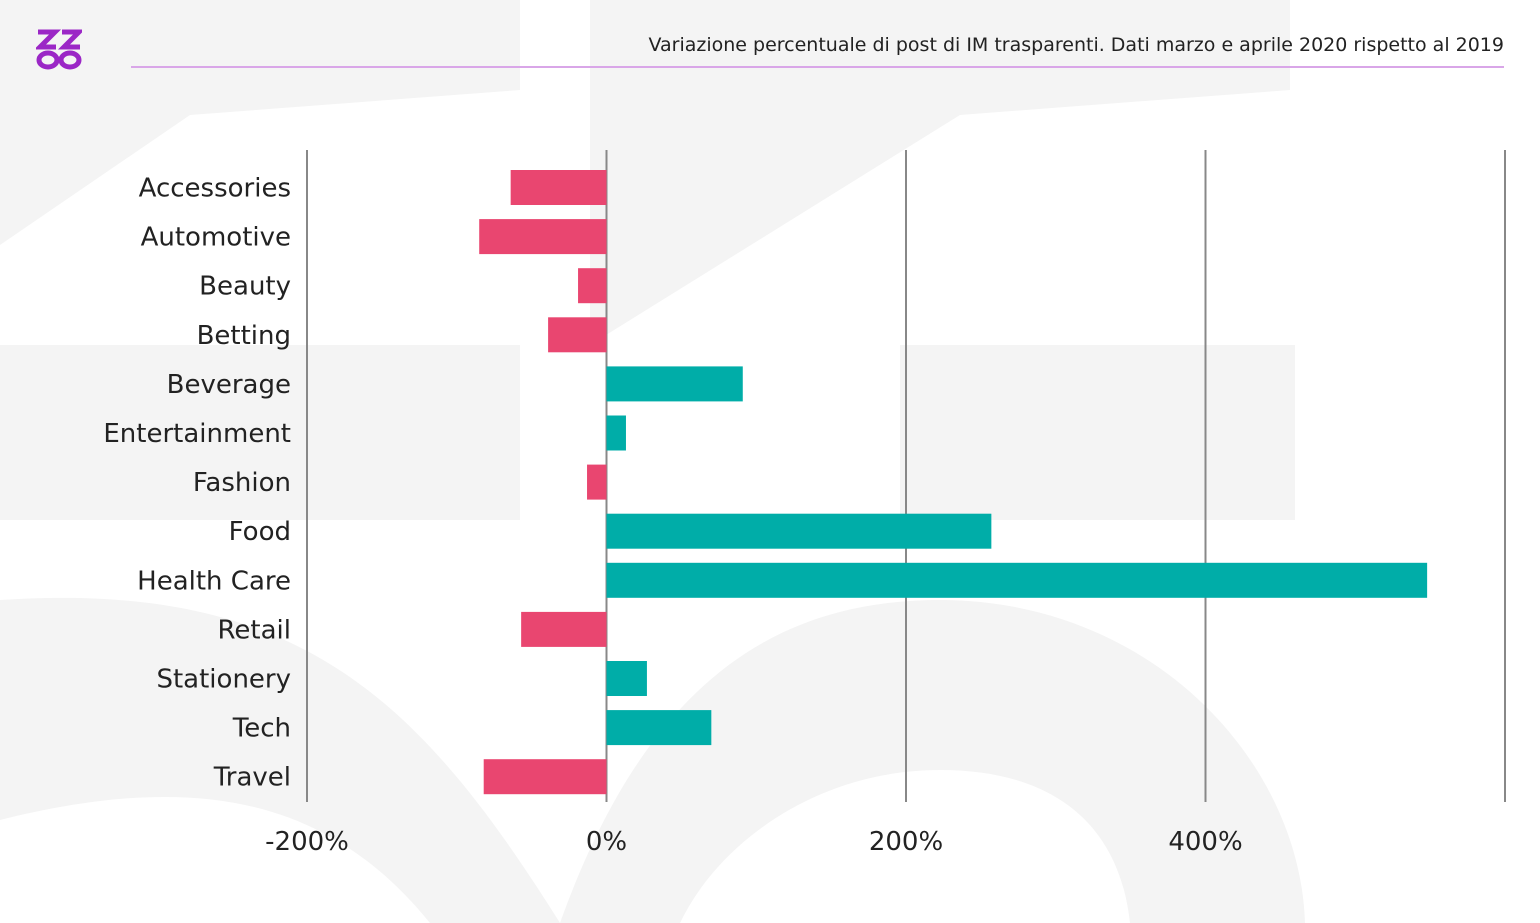  What do you see at coordinates (244, 336) in the screenshot?
I see `category-label: Betting` at bounding box center [244, 336].